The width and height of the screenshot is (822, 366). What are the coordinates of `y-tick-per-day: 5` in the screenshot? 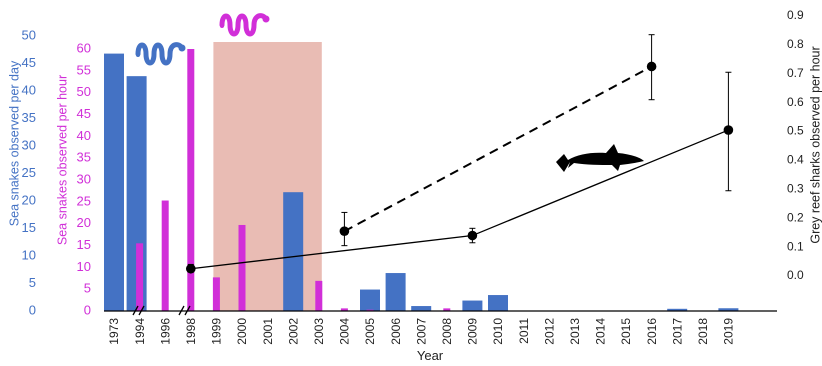 It's located at (32, 282).